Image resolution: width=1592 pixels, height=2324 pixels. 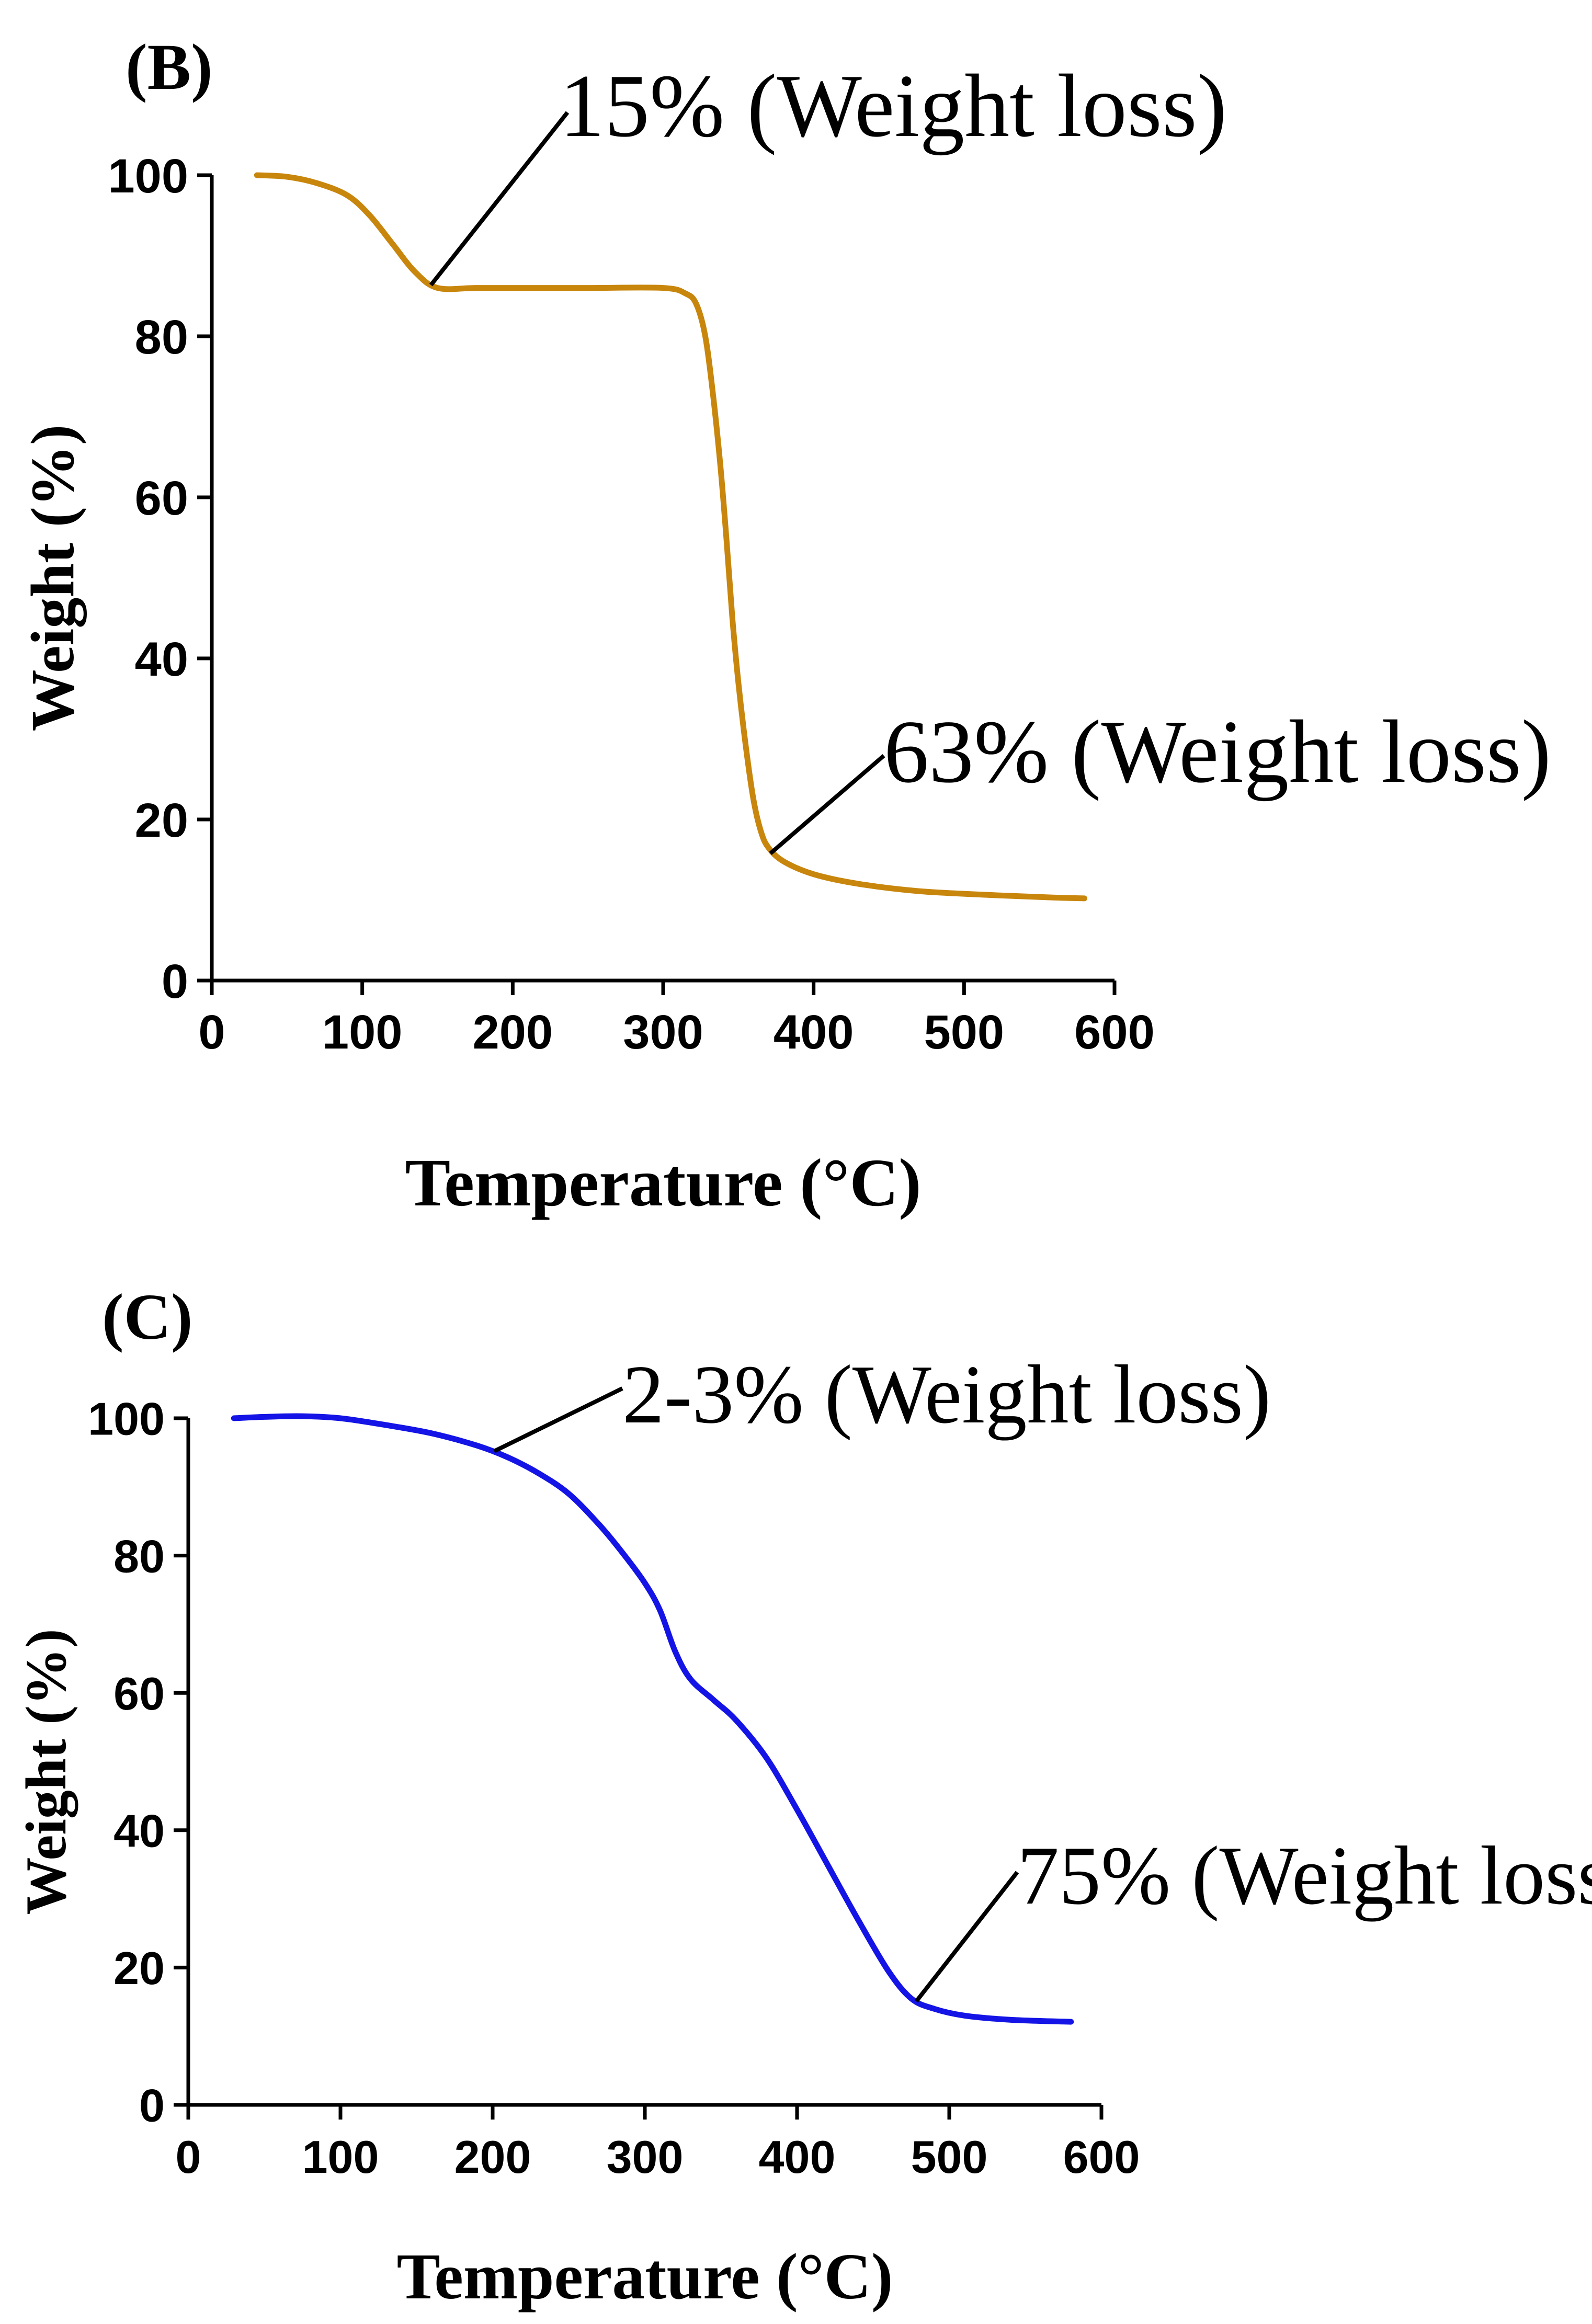 What do you see at coordinates (645, 2157) in the screenshot?
I see `x-tick-label-c-3: 300` at bounding box center [645, 2157].